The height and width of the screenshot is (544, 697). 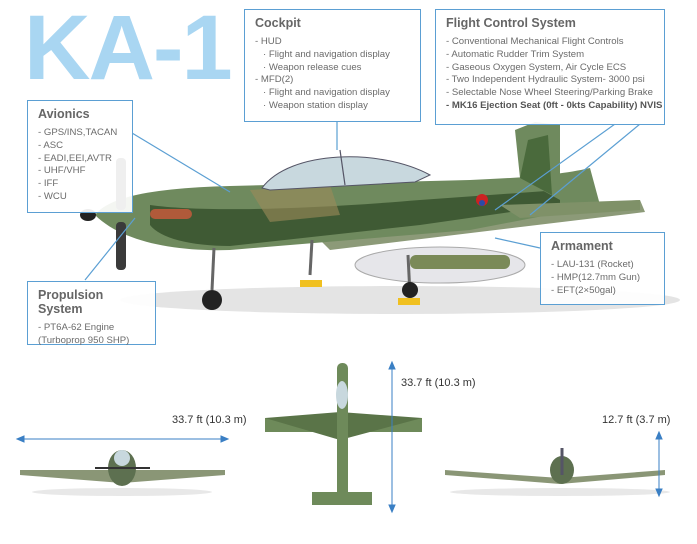 What do you see at coordinates (75, 158) in the screenshot?
I see `list-item: - EADI,EEI,AVTR` at bounding box center [75, 158].